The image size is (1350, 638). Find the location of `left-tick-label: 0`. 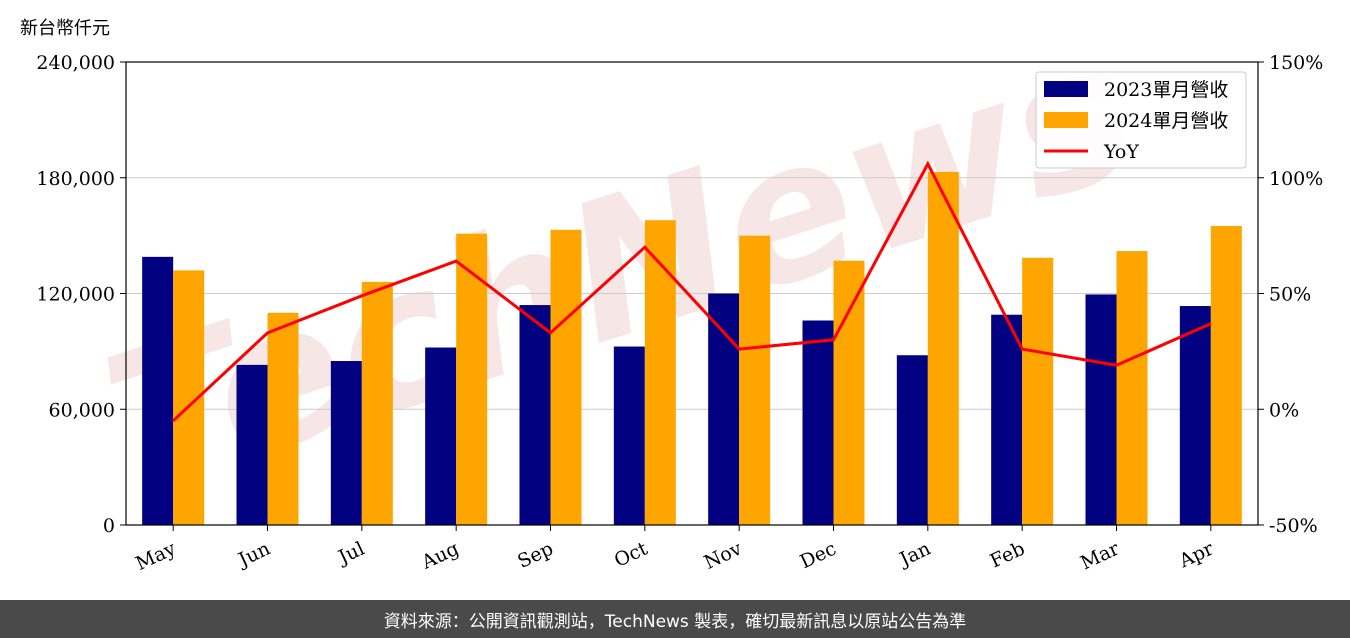

left-tick-label: 0 is located at coordinates (109, 526).